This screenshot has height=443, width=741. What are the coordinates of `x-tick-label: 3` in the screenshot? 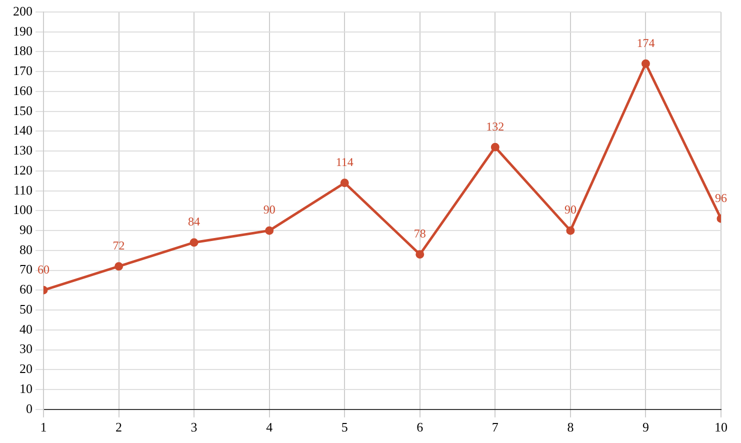 It's located at (194, 427).